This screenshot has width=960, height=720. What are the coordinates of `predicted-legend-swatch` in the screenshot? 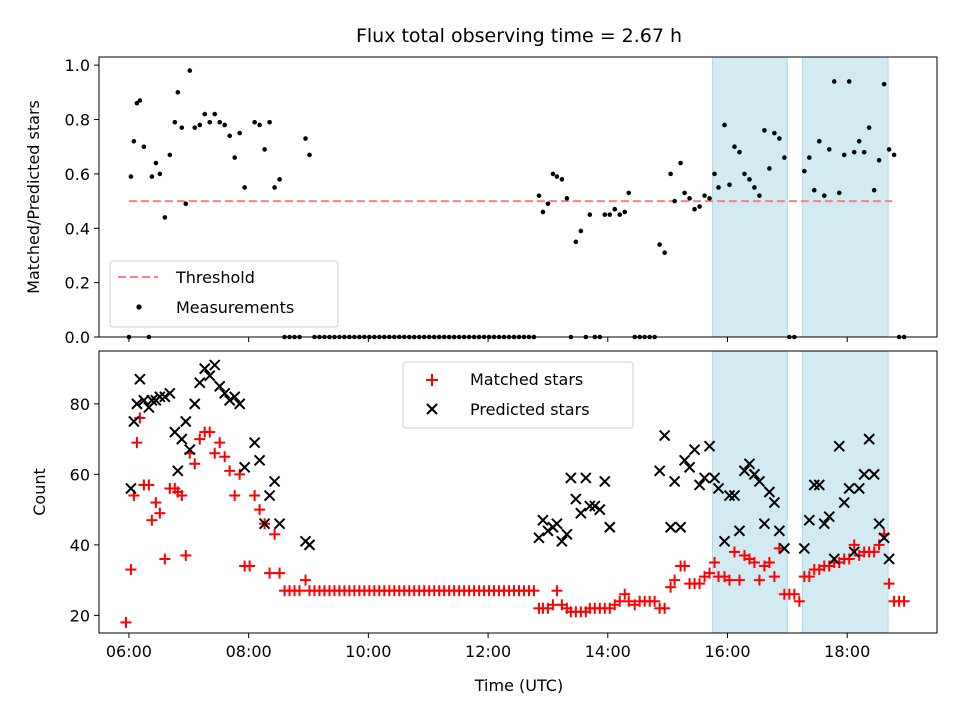 It's located at (432, 409).